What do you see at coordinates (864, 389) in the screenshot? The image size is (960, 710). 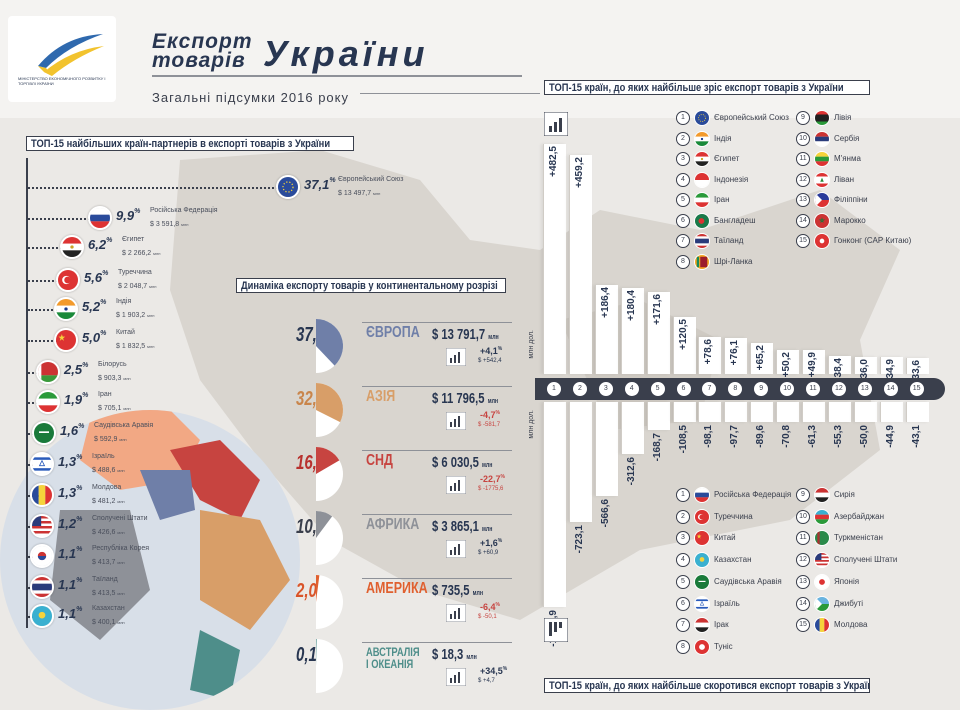 I see `category-tick-label: 13` at bounding box center [864, 389].